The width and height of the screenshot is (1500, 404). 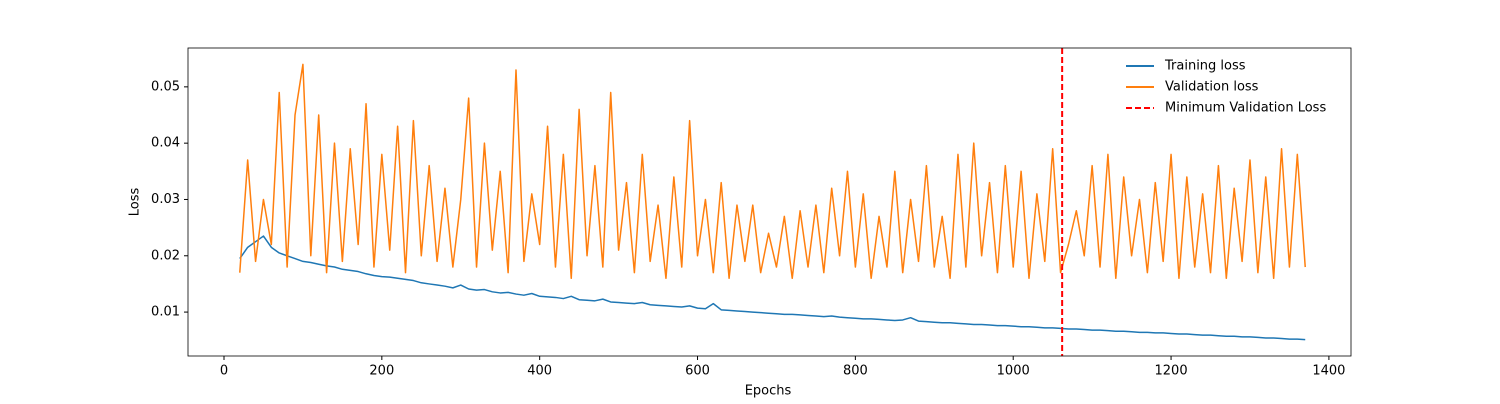 What do you see at coordinates (165, 199) in the screenshot?
I see `y-tick-label: 0.03` at bounding box center [165, 199].